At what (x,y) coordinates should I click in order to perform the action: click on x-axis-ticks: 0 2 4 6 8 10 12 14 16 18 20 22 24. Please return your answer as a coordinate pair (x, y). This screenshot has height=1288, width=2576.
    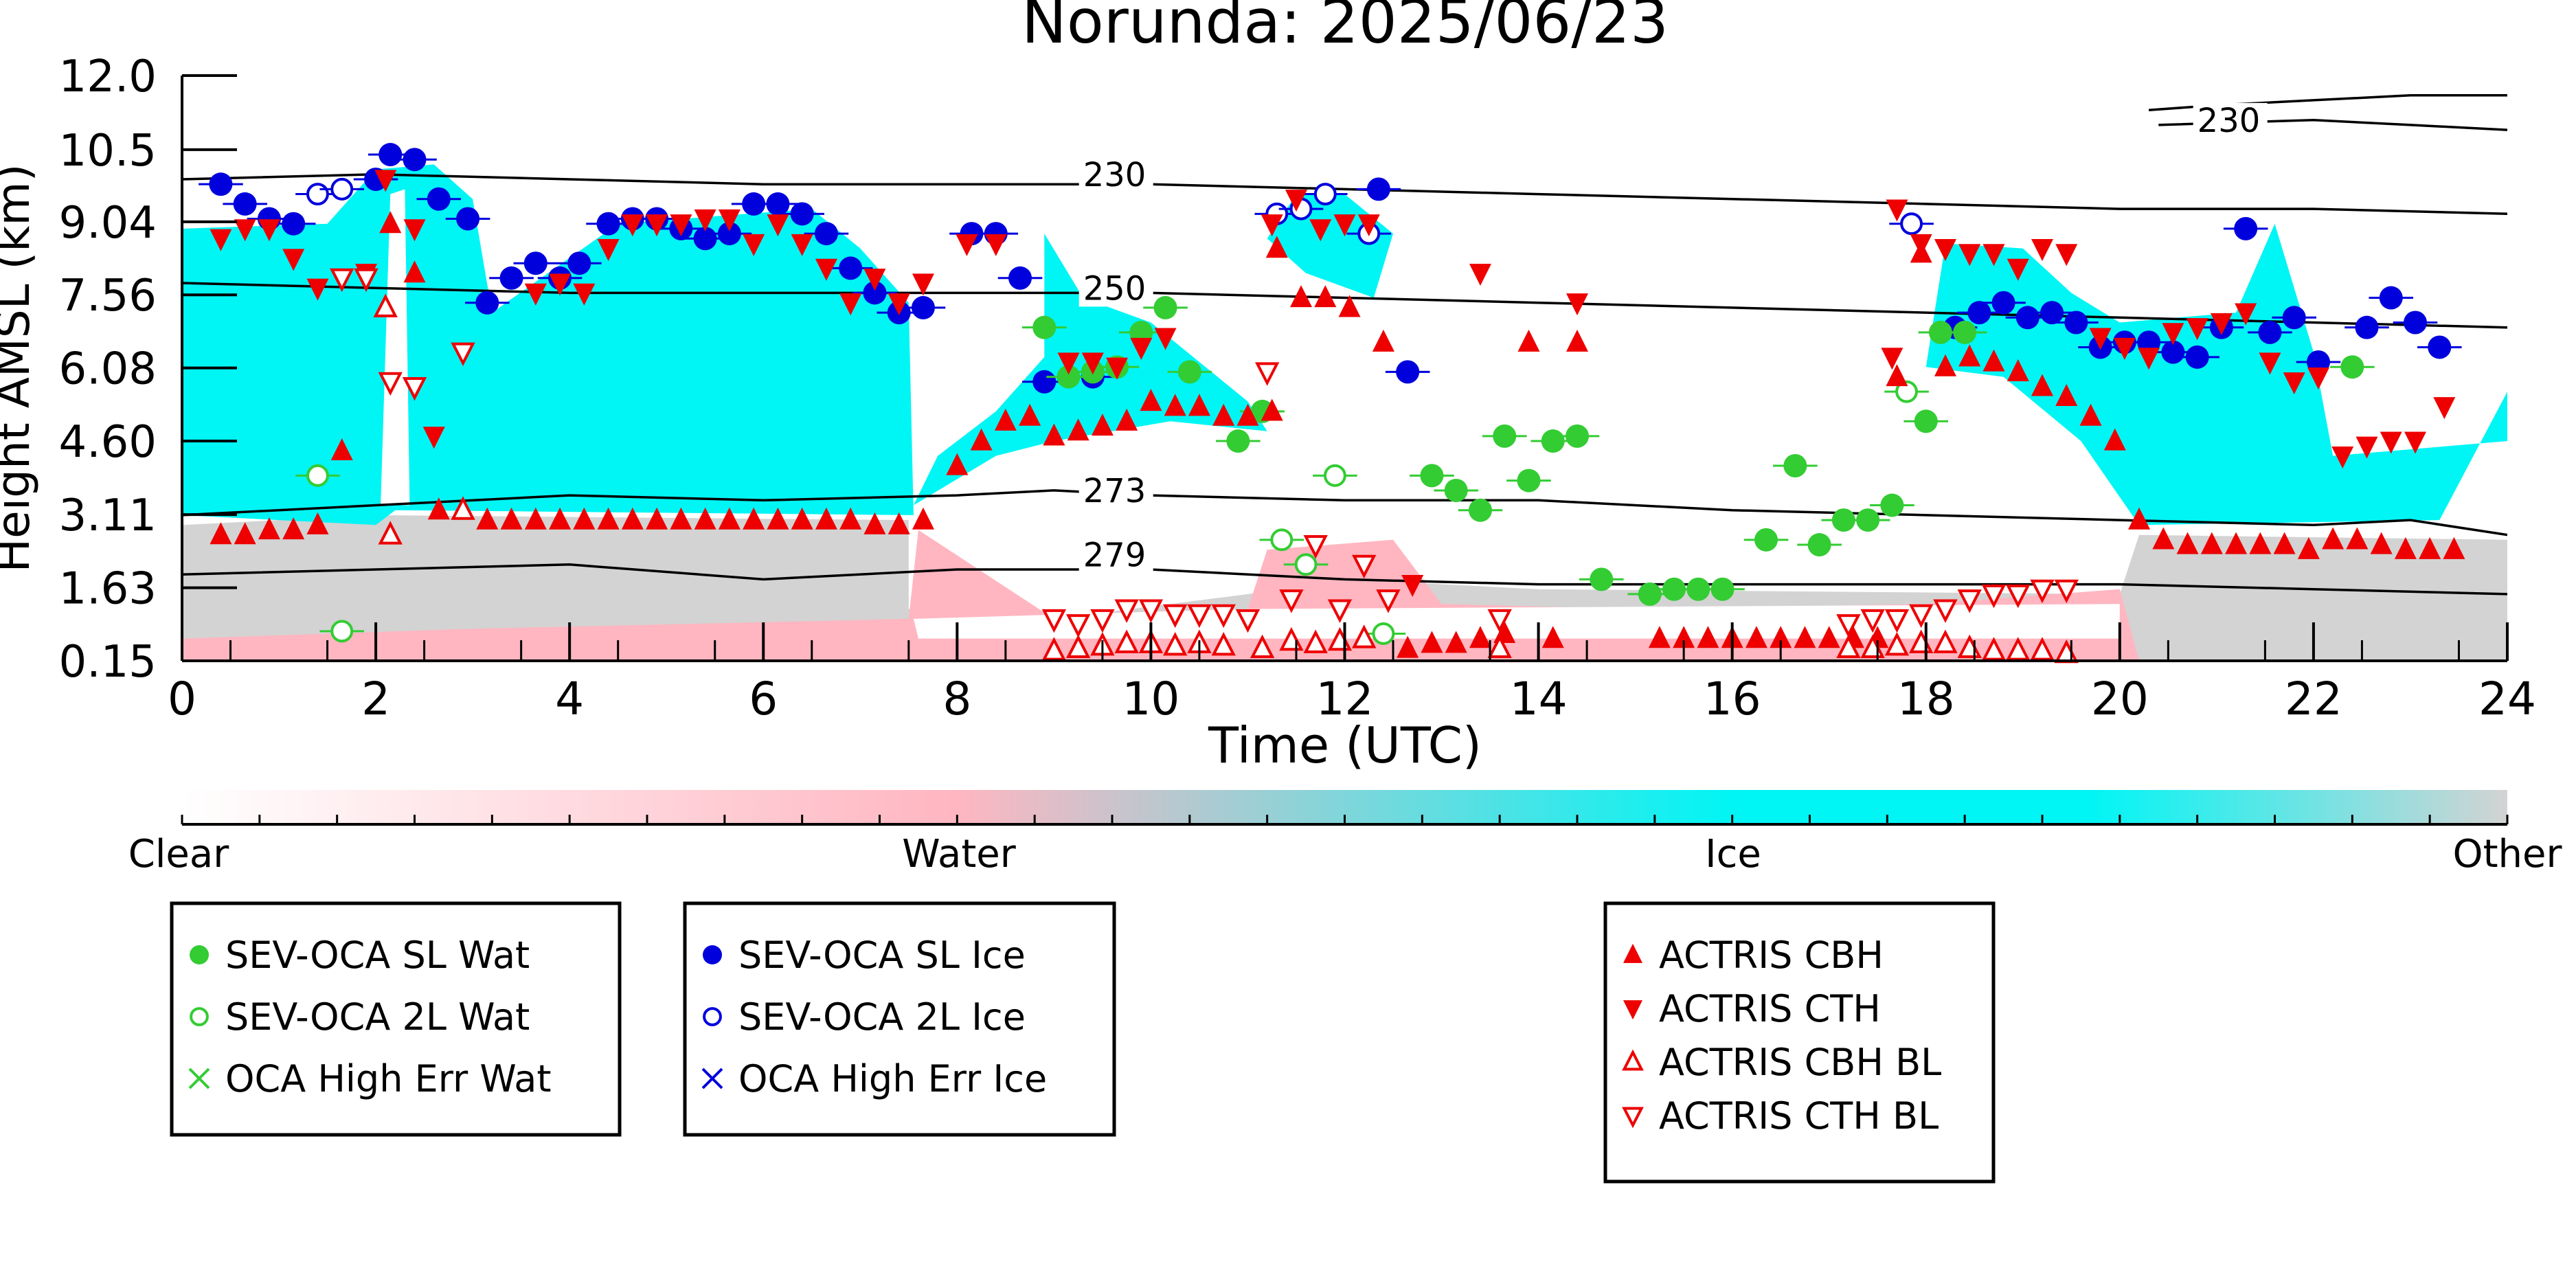
    Looking at the image, I should click on (1352, 673).